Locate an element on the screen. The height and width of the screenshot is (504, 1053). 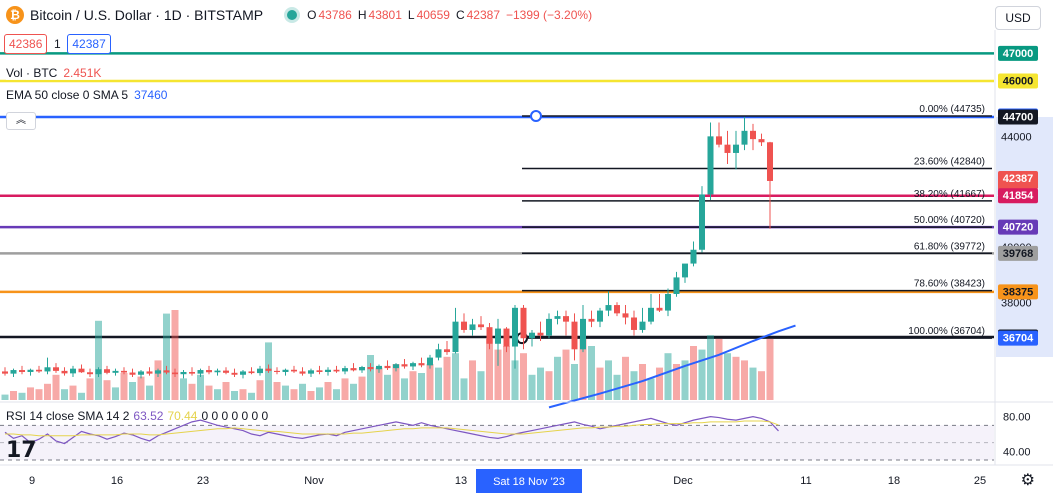
price-range-highlight is located at coordinates (1024, 237).